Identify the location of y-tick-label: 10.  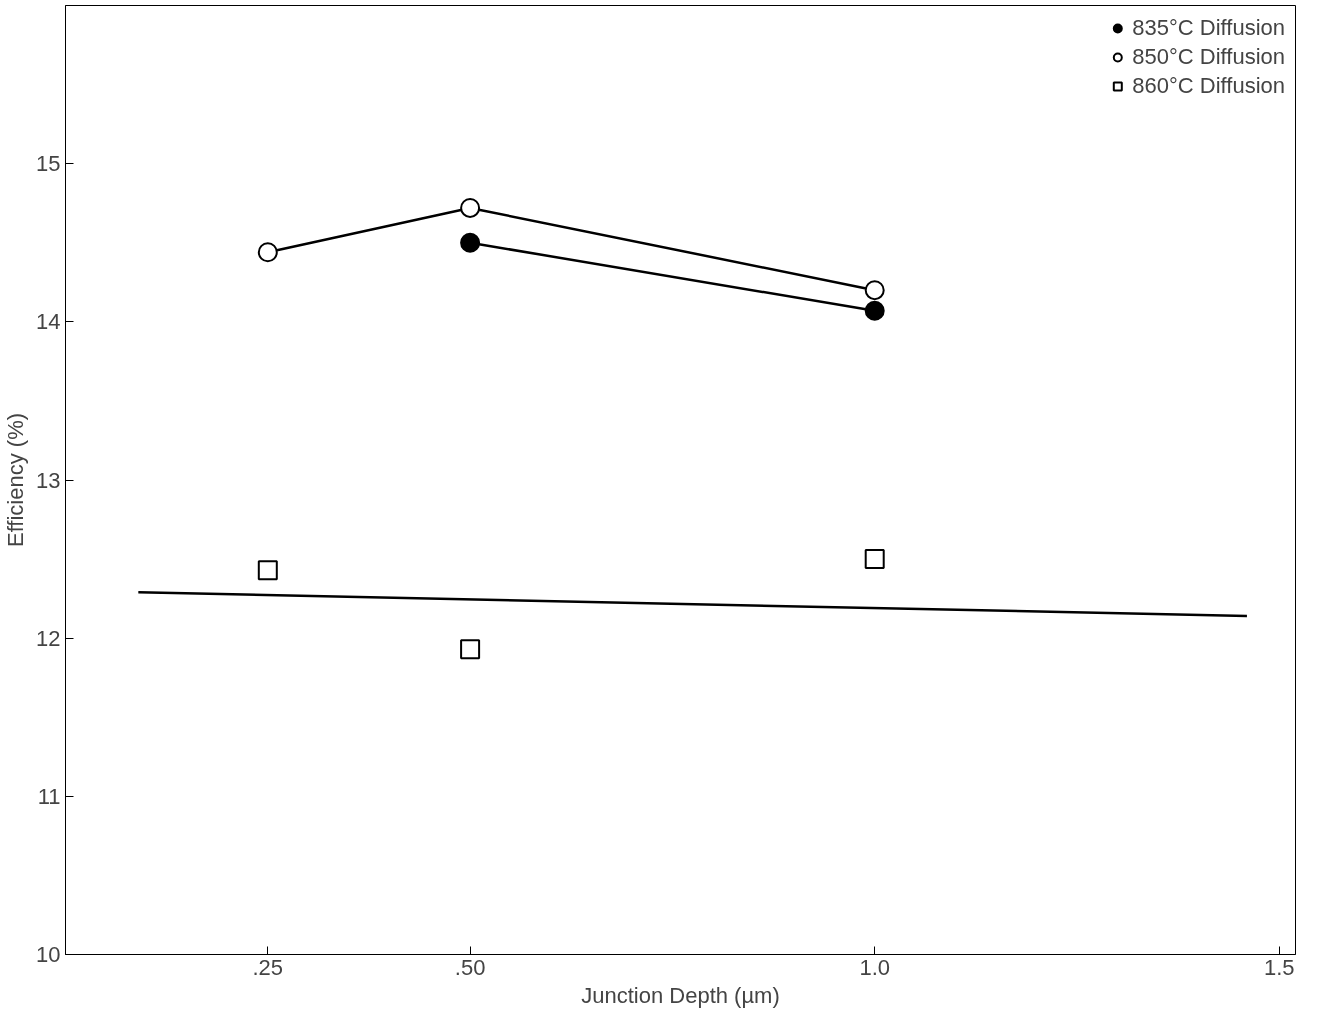
(48, 954).